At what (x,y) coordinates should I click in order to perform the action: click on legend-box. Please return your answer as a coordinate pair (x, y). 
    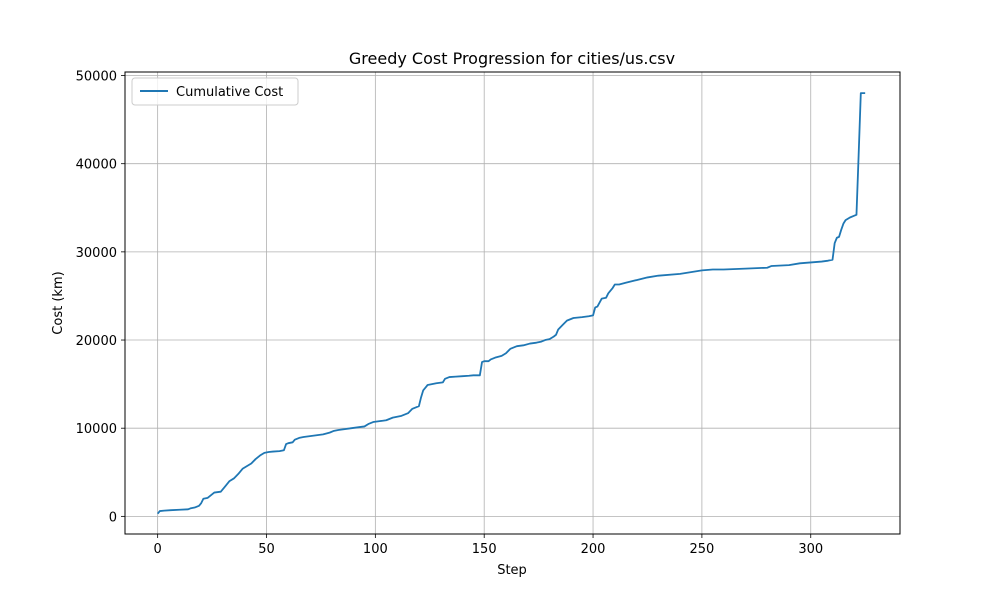
    Looking at the image, I should click on (215, 91).